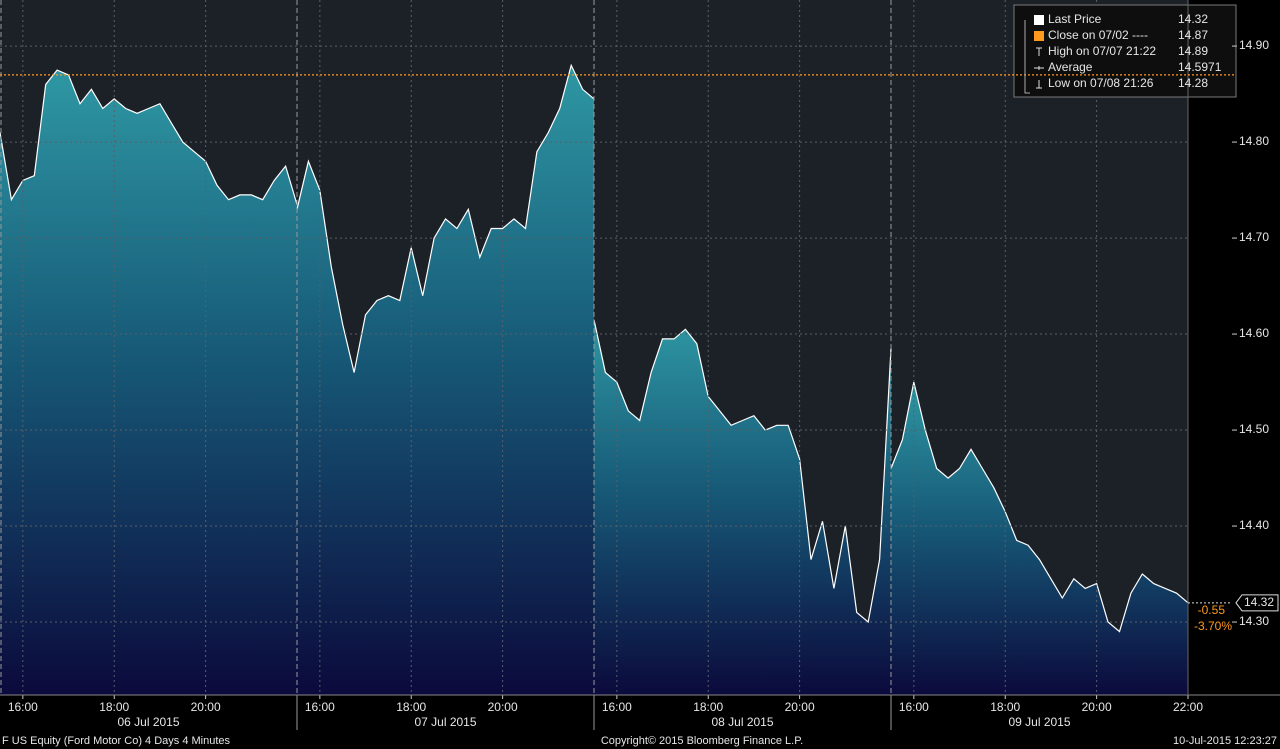  I want to click on last-price-tag-box, so click(1257, 603).